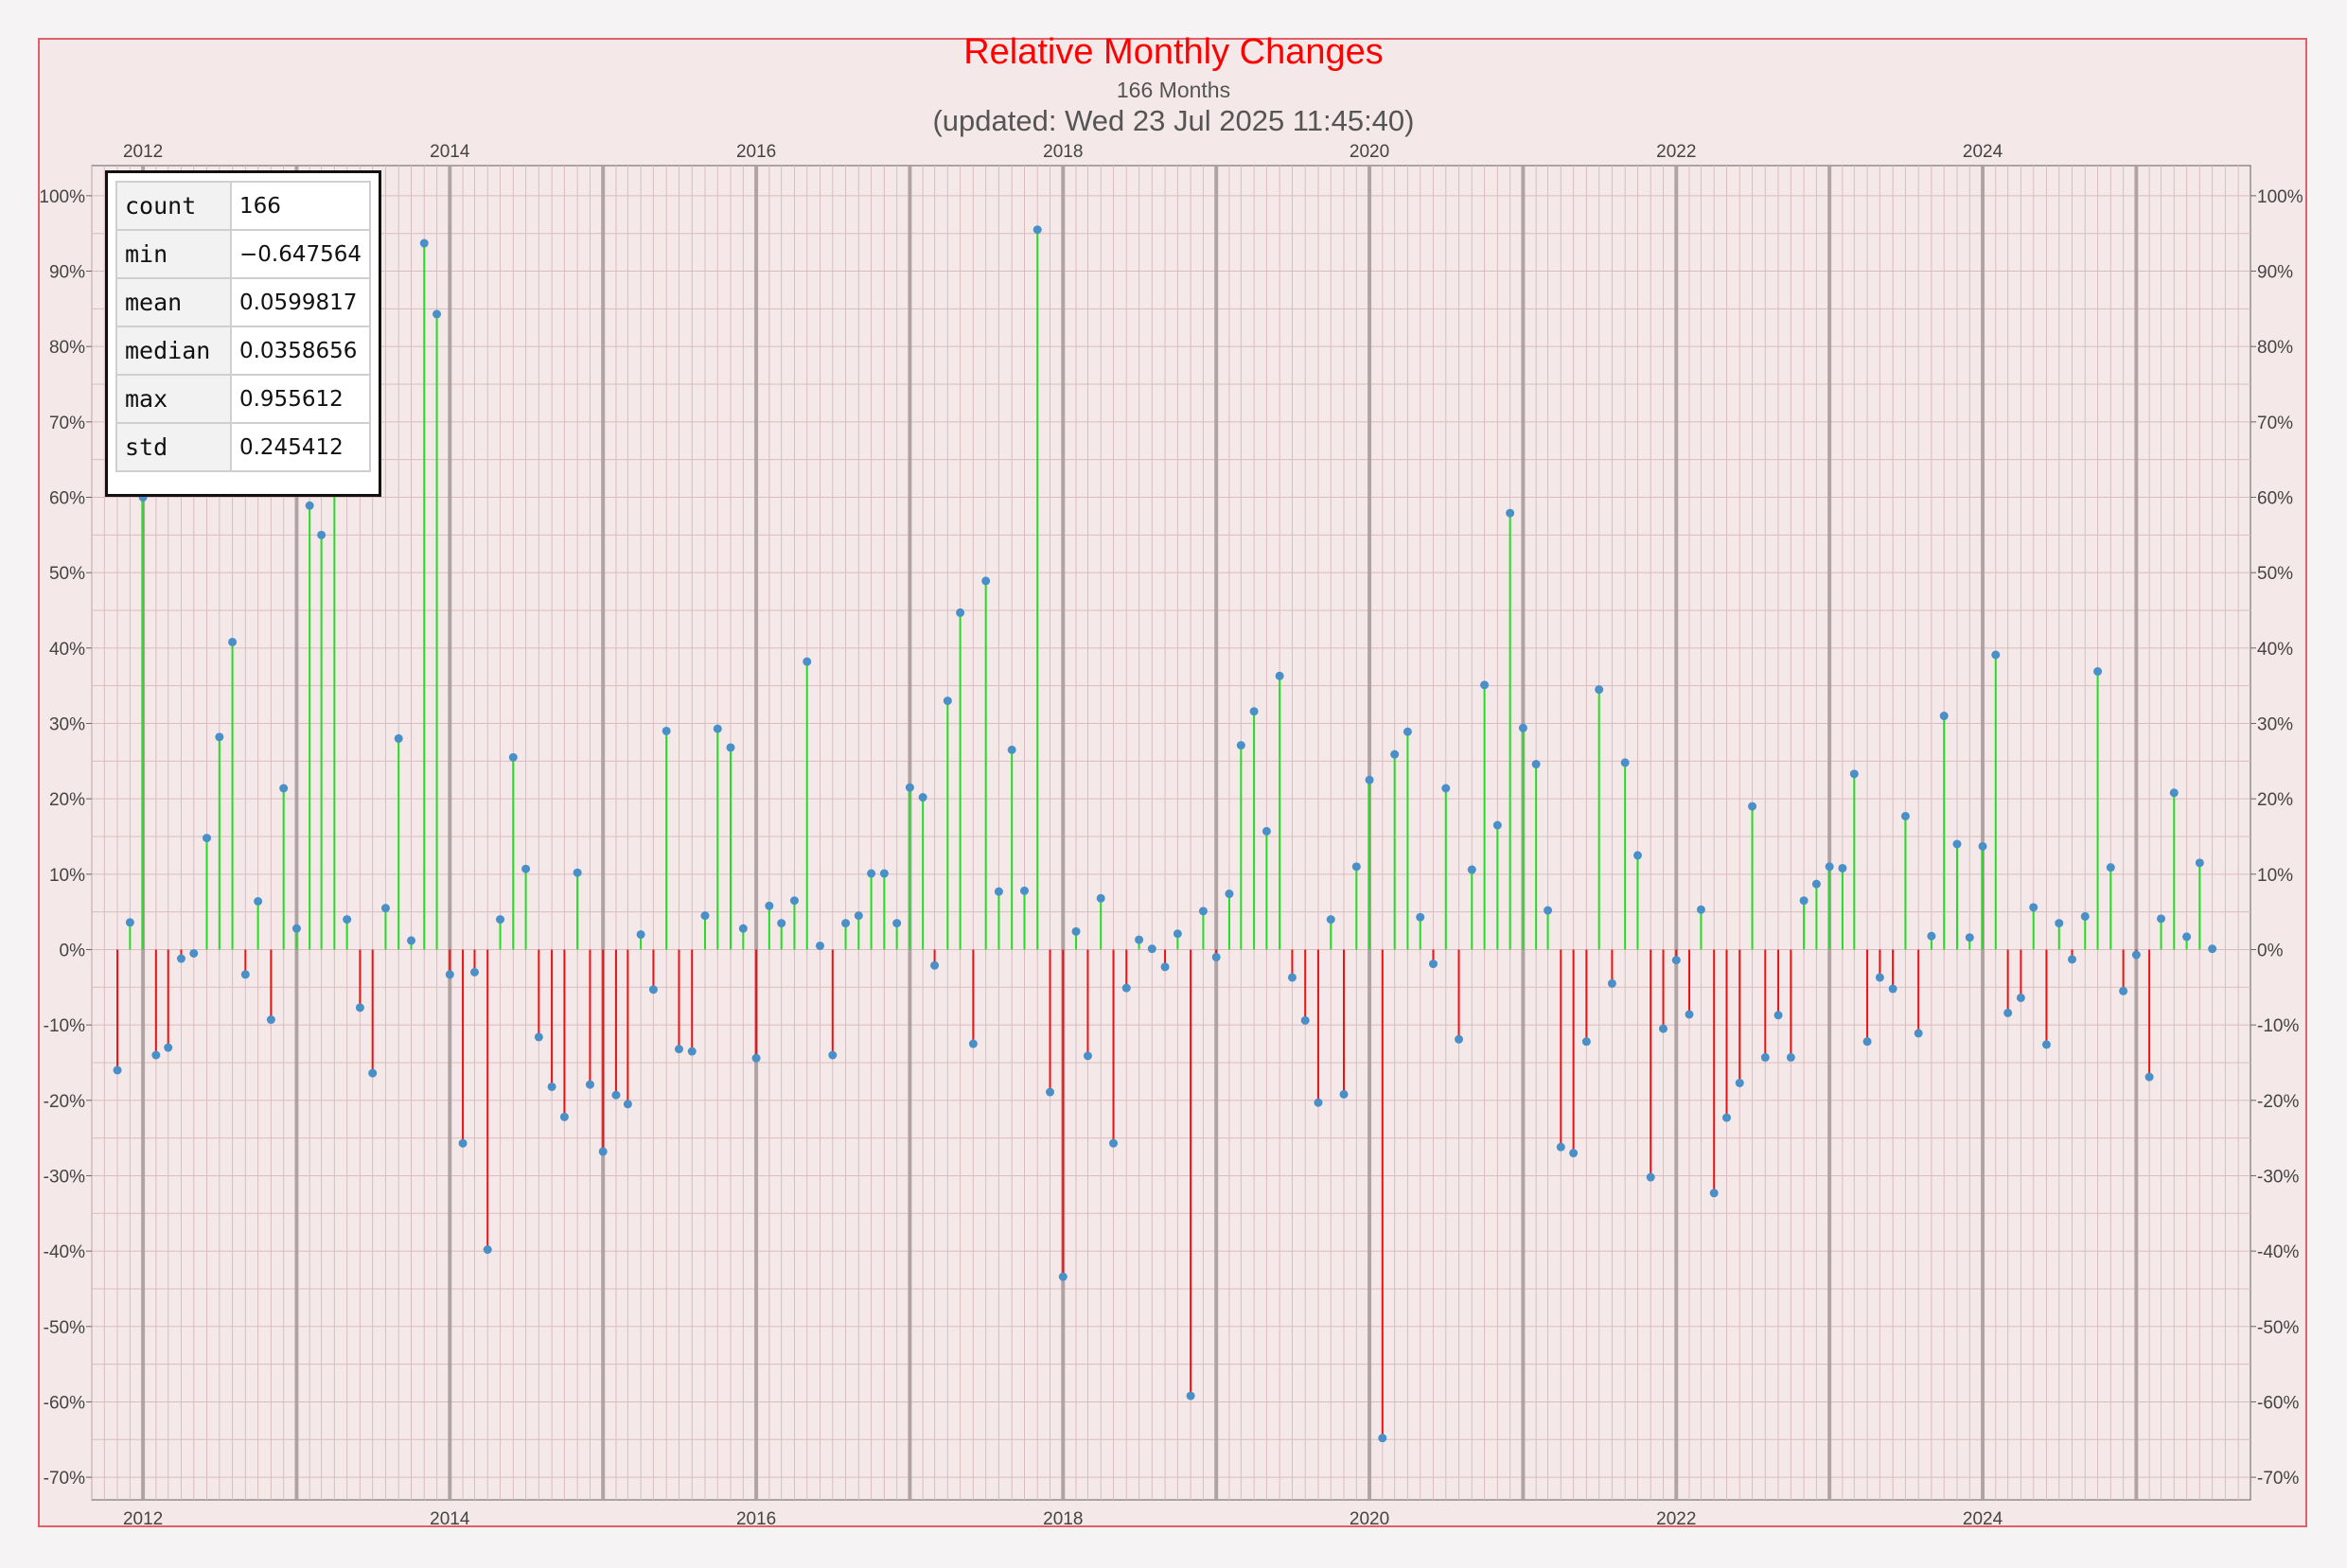 The width and height of the screenshot is (2347, 1568). Describe the element at coordinates (2275, 423) in the screenshot. I see `y-tick-label-right: 70%` at that location.